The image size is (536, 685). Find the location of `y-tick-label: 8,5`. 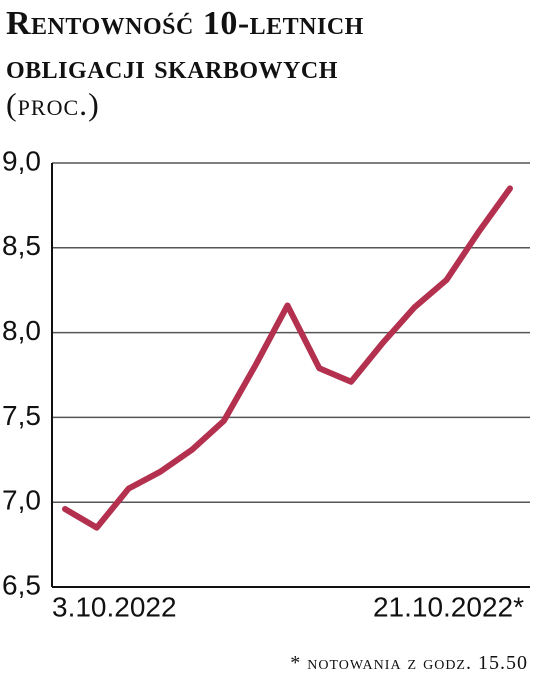

y-tick-label: 8,5 is located at coordinates (21, 245).